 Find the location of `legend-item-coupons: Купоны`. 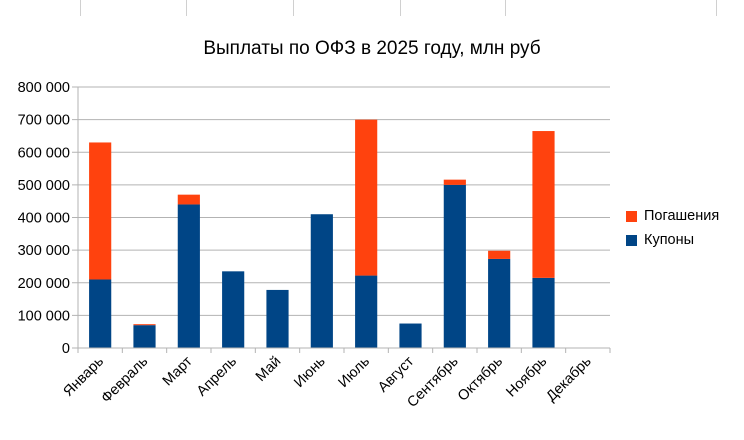

legend-item-coupons: Купоны is located at coordinates (672, 240).